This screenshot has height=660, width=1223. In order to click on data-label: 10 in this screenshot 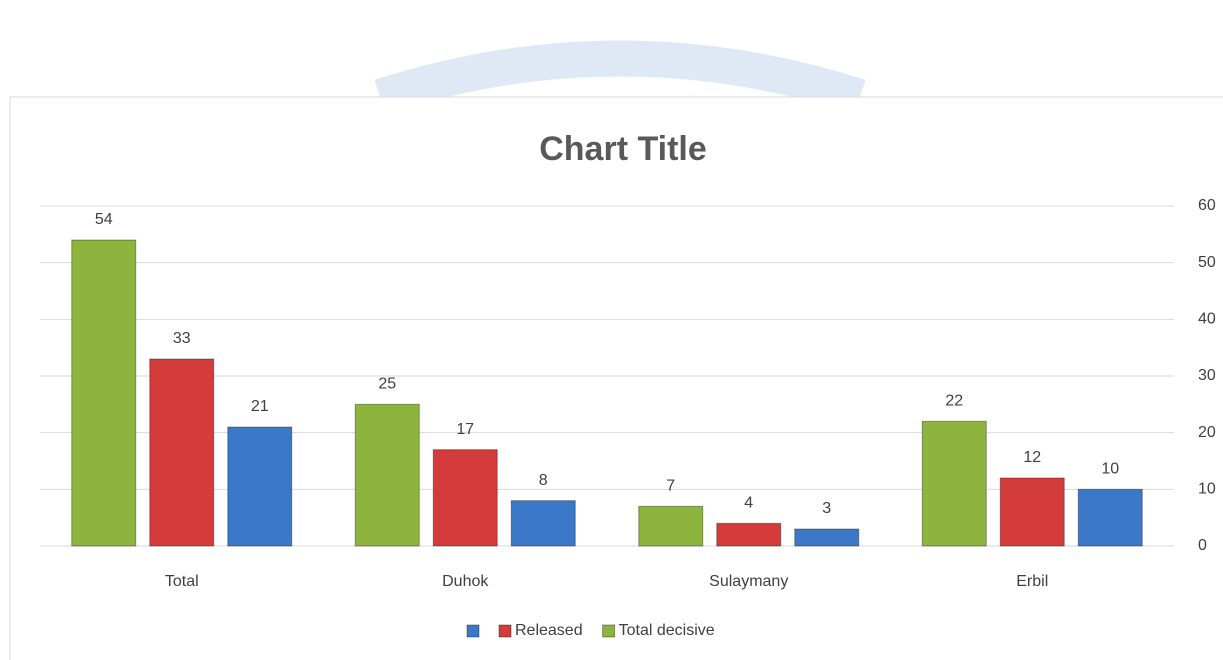, I will do `click(1110, 469)`.